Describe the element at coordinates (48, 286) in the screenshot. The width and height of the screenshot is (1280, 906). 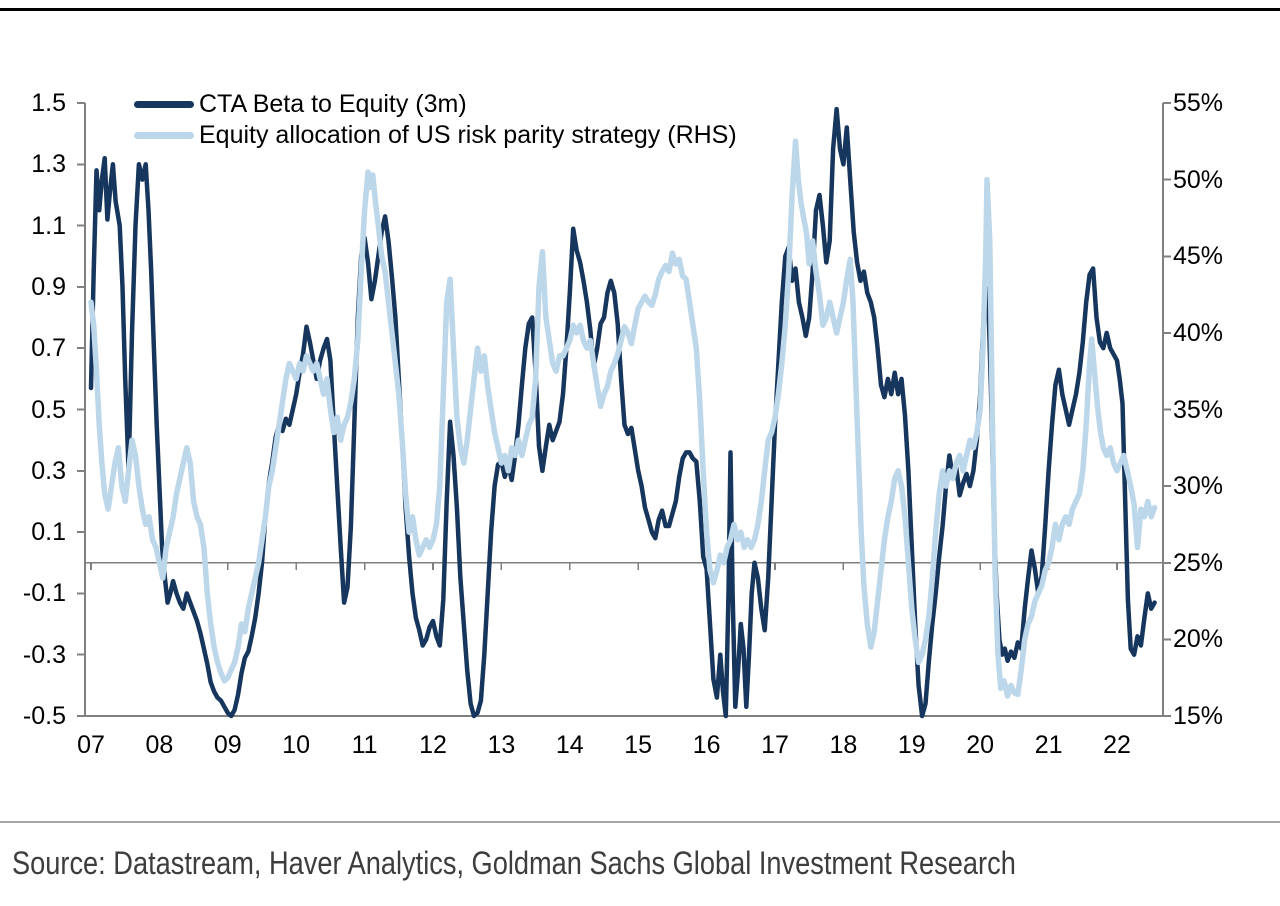
I see `left-axis-tick-label: 0.9` at that location.